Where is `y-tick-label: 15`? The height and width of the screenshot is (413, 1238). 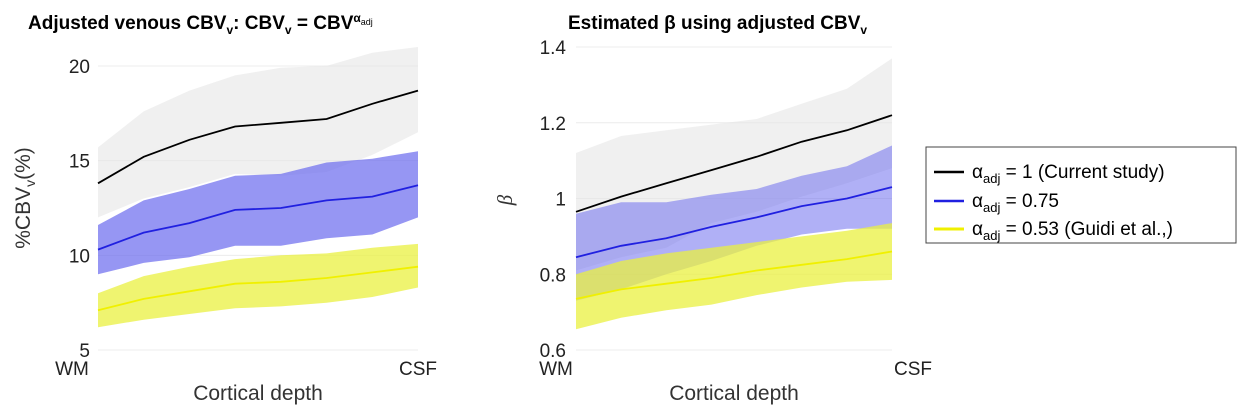
y-tick-label: 15 is located at coordinates (79, 162).